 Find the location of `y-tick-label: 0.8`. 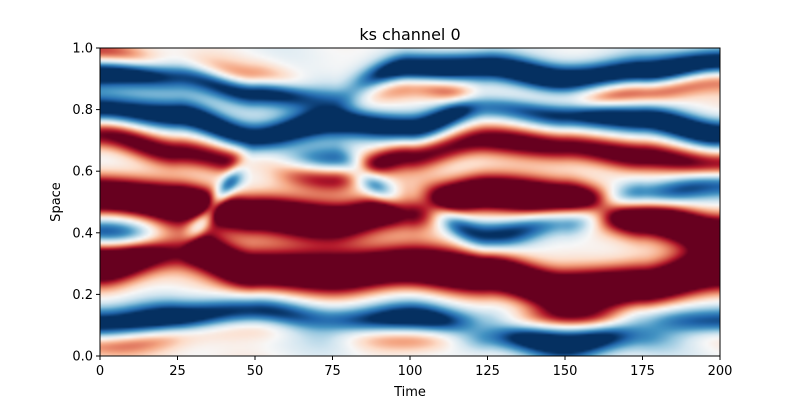

y-tick-label: 0.8 is located at coordinates (82, 110).